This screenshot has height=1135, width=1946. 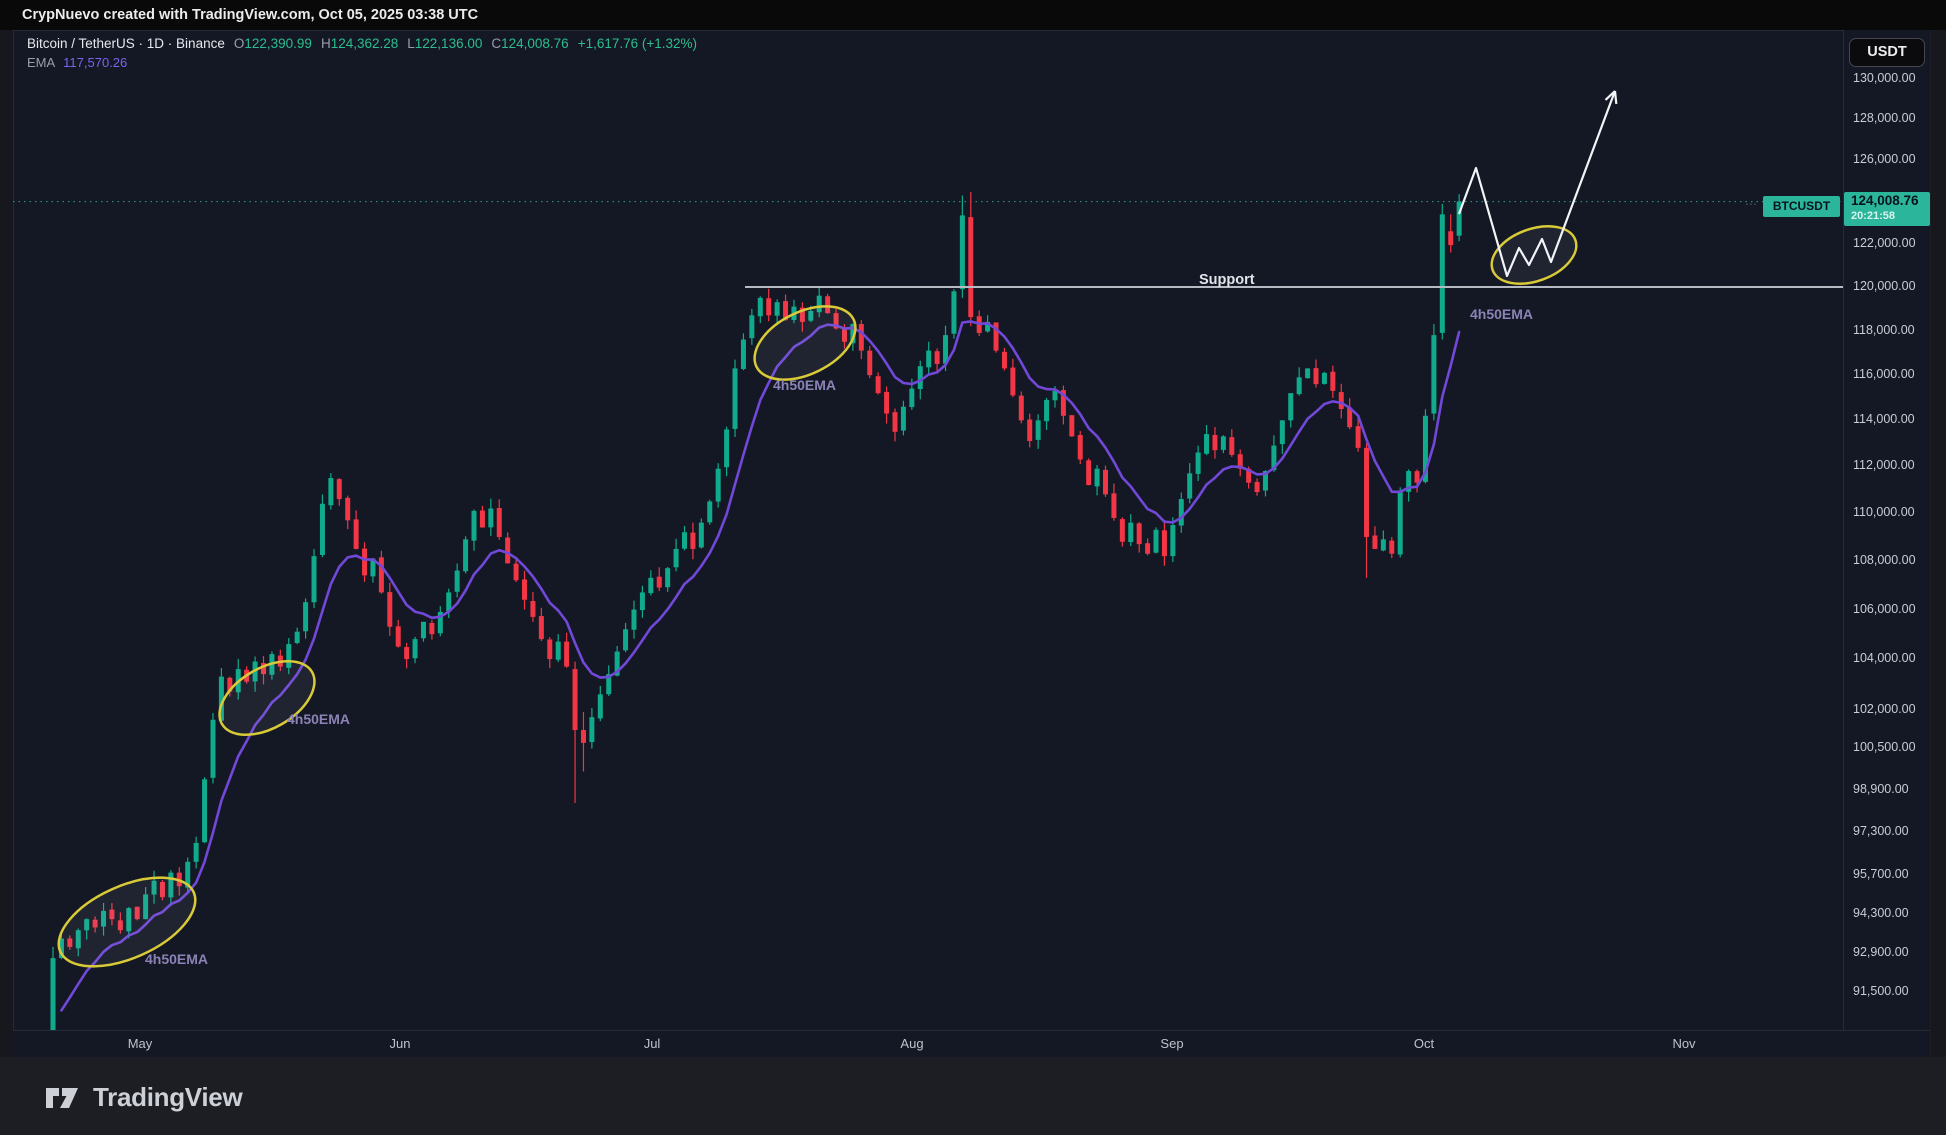 I want to click on price-tick: 92,900.00, so click(x=1881, y=951).